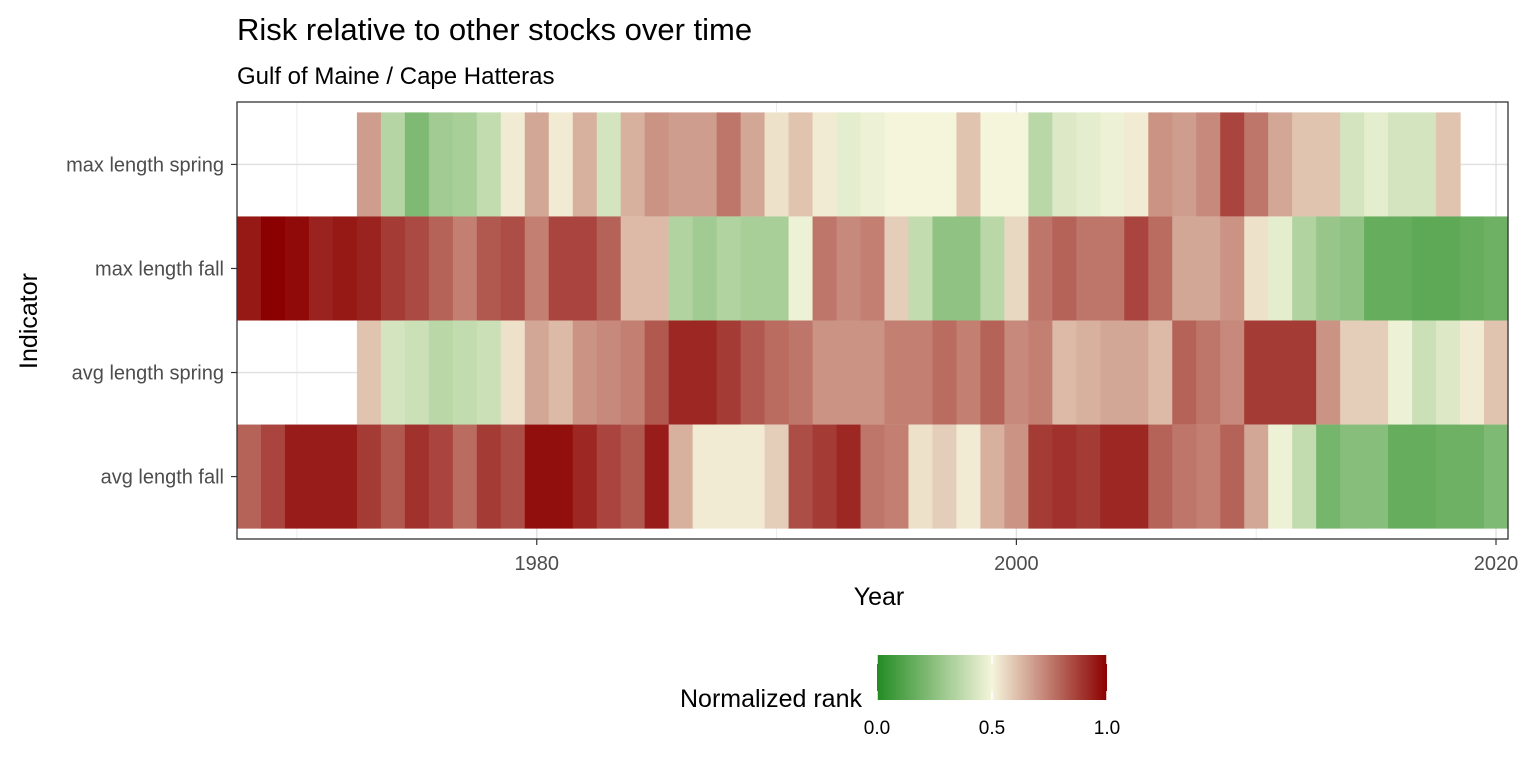 The image size is (1536, 768). What do you see at coordinates (148, 374) in the screenshot?
I see `y-tick-label: avg length spring` at bounding box center [148, 374].